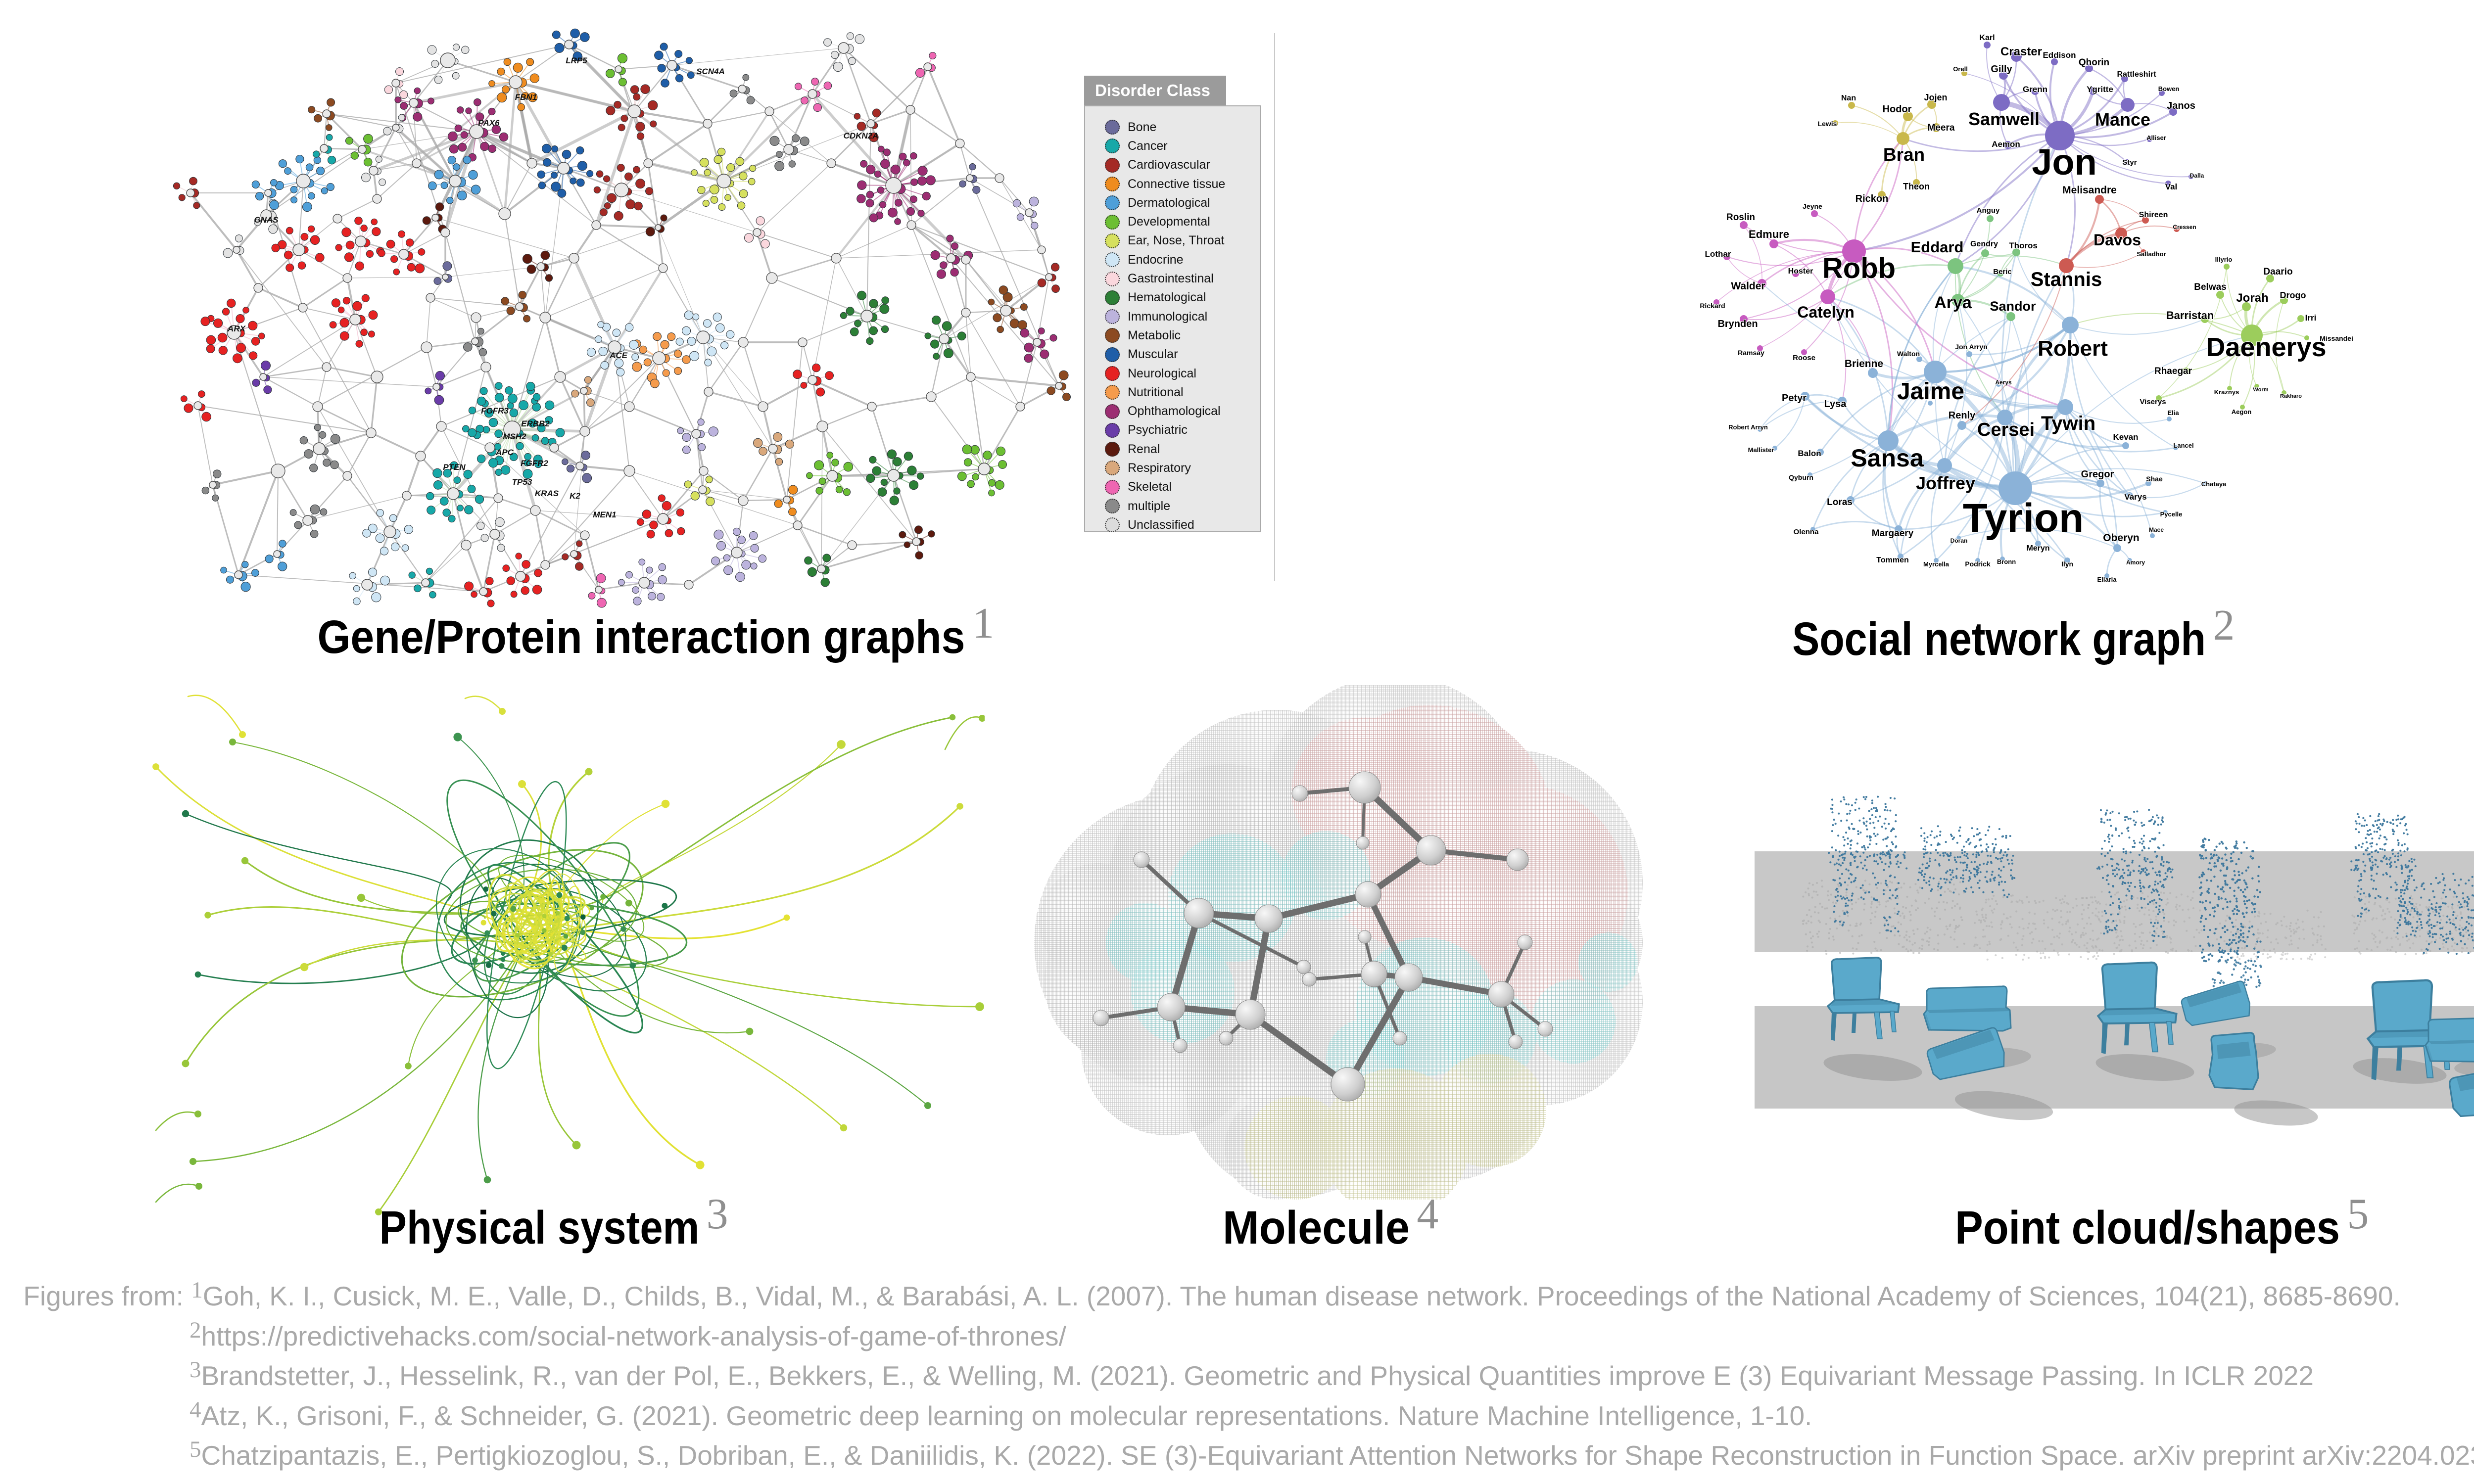 The image size is (2474, 1484). What do you see at coordinates (1897, 109) in the screenshot?
I see `svg-text: Hodor` at bounding box center [1897, 109].